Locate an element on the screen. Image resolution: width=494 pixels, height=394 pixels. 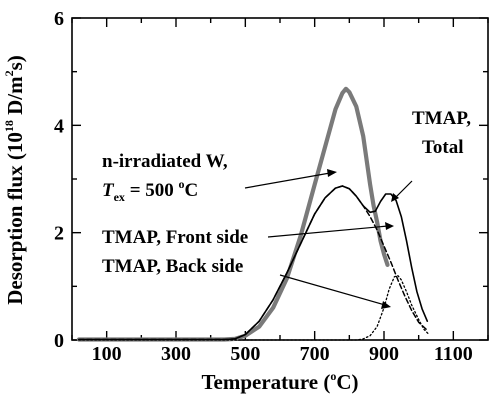
series-line-dotted is located at coordinates (254, 307).